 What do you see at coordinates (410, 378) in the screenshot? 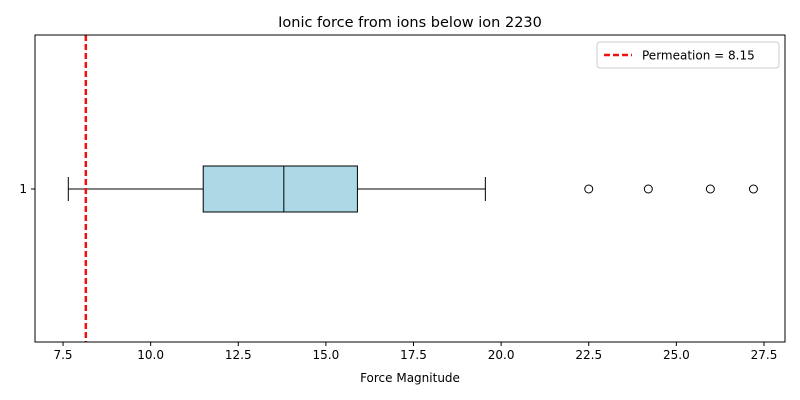
I see `x-axis-label: Force Magnitude` at bounding box center [410, 378].